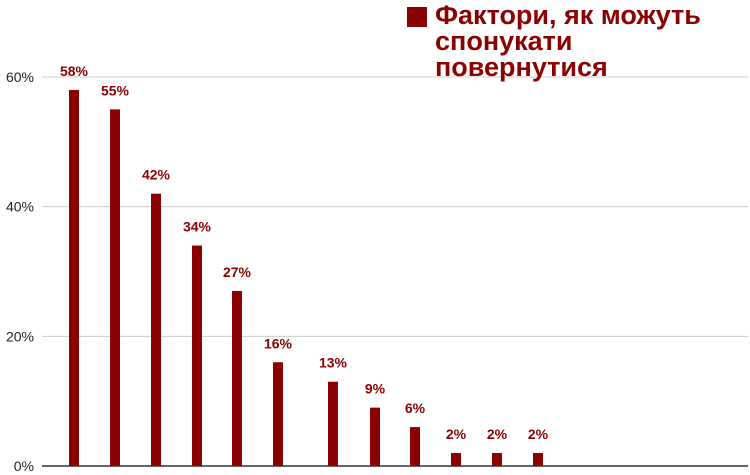 Image resolution: width=750 pixels, height=475 pixels. What do you see at coordinates (156, 175) in the screenshot?
I see `data-label: 42%` at bounding box center [156, 175].